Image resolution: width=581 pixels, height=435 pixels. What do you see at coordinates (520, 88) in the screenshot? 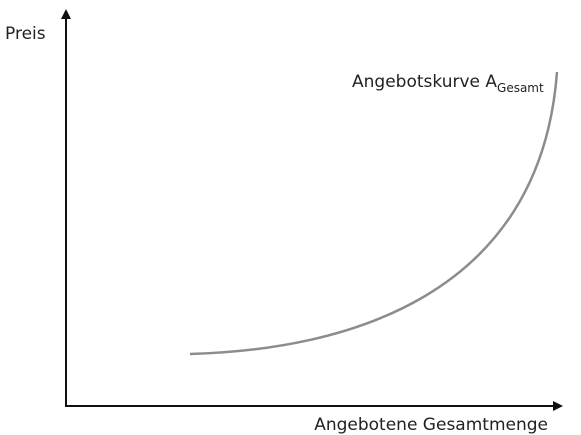
I see `curve-label-subscript: Gesamt` at bounding box center [520, 88].